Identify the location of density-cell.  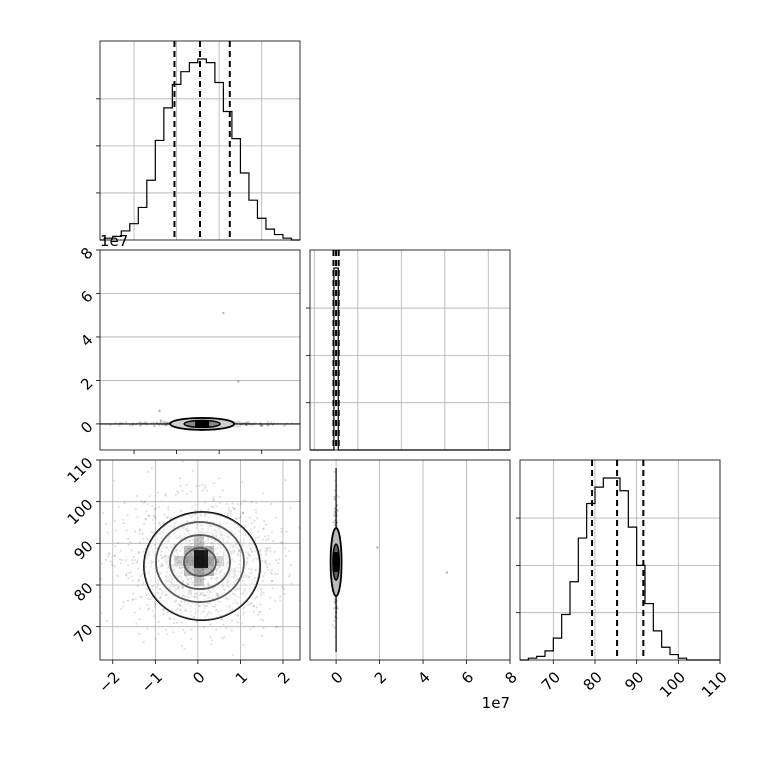
(199, 581).